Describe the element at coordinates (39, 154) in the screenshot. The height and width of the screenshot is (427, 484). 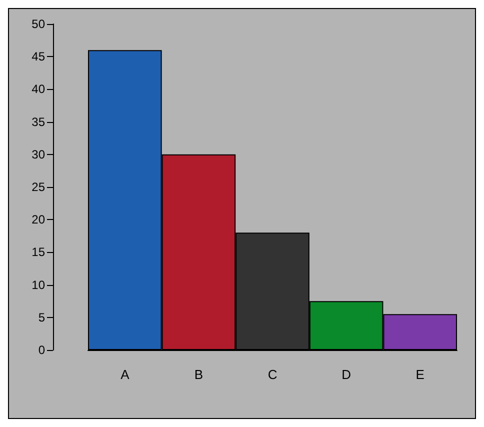
I see `y-tick-label: 30` at that location.